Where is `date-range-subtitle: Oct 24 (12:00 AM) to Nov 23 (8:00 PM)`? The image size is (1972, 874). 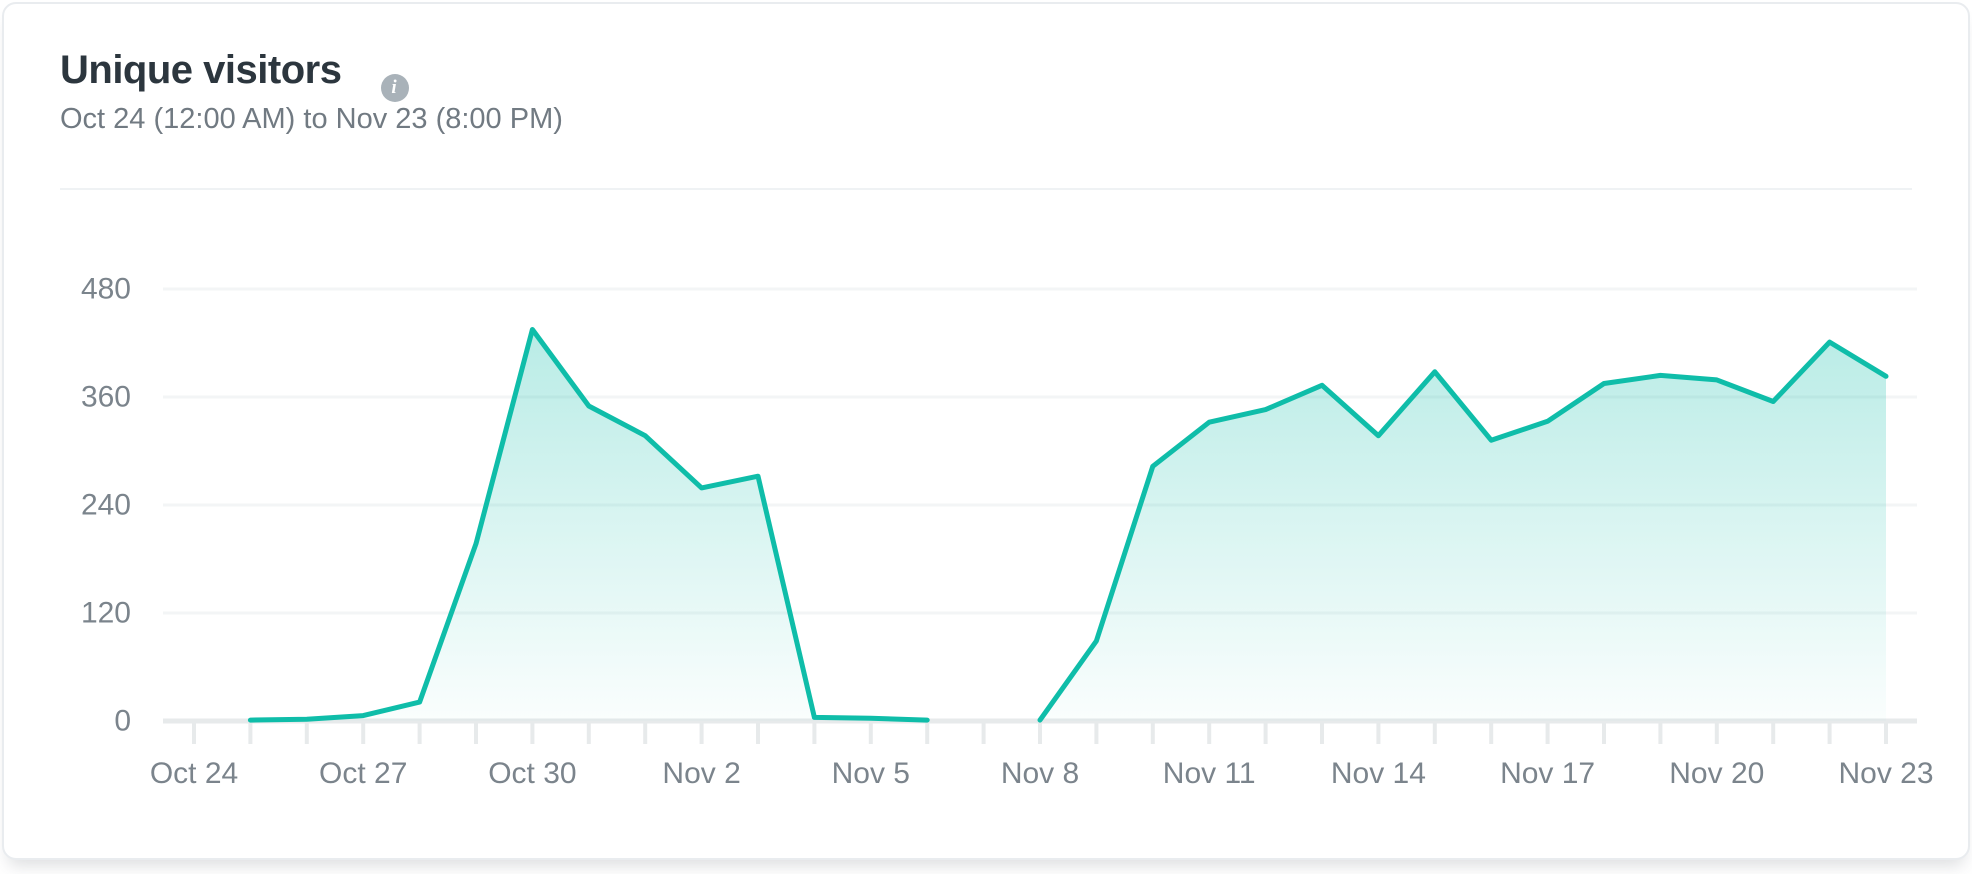
date-range-subtitle: Oct 24 (12:00 AM) to Nov 23 (8:00 PM) is located at coordinates (311, 119).